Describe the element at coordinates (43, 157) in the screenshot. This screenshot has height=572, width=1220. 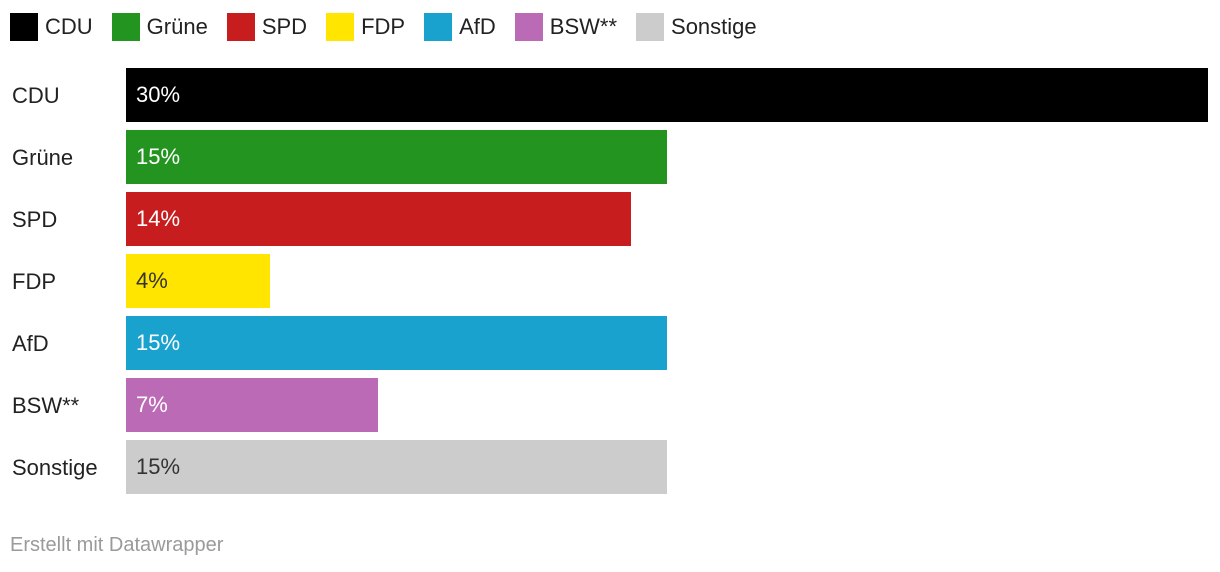
I see `category-label: Grüne` at that location.